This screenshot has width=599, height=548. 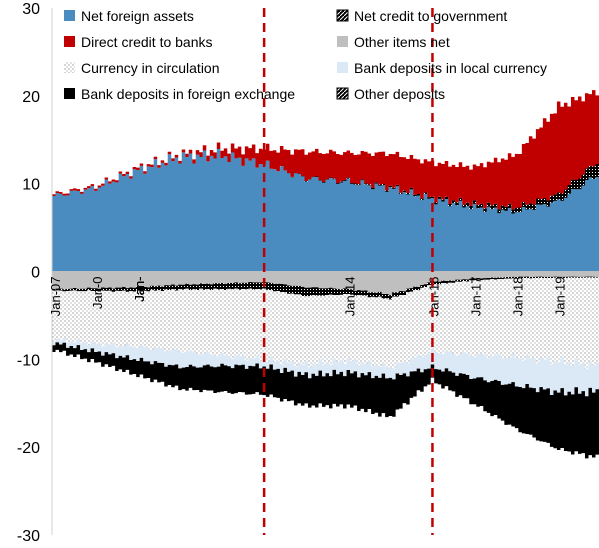 I want to click on legend-label: Other deposits, so click(x=399, y=94).